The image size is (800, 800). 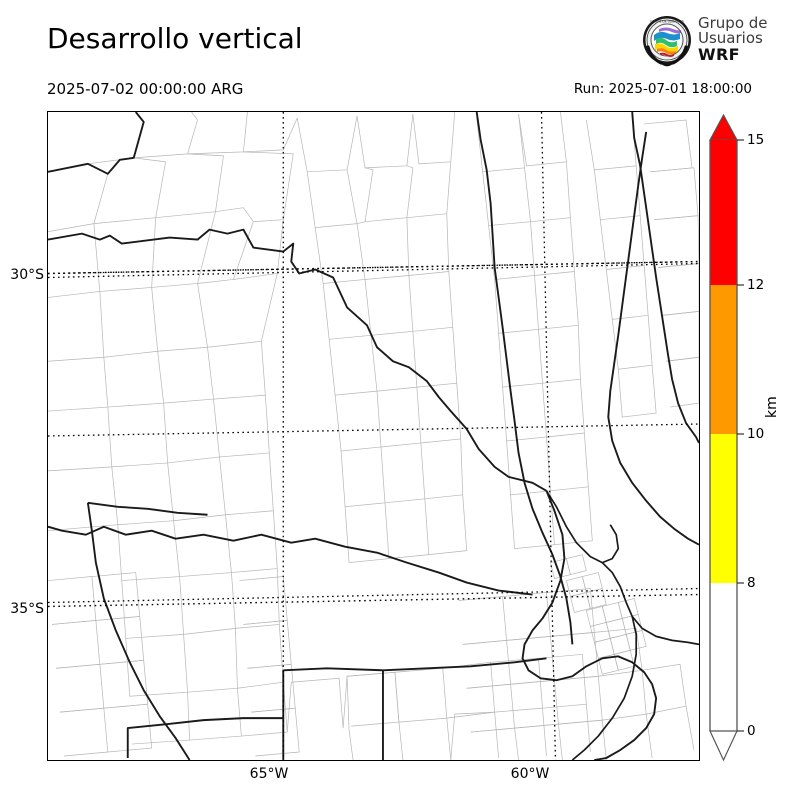 I want to click on lat-label-35s: 35°S, so click(x=27, y=609).